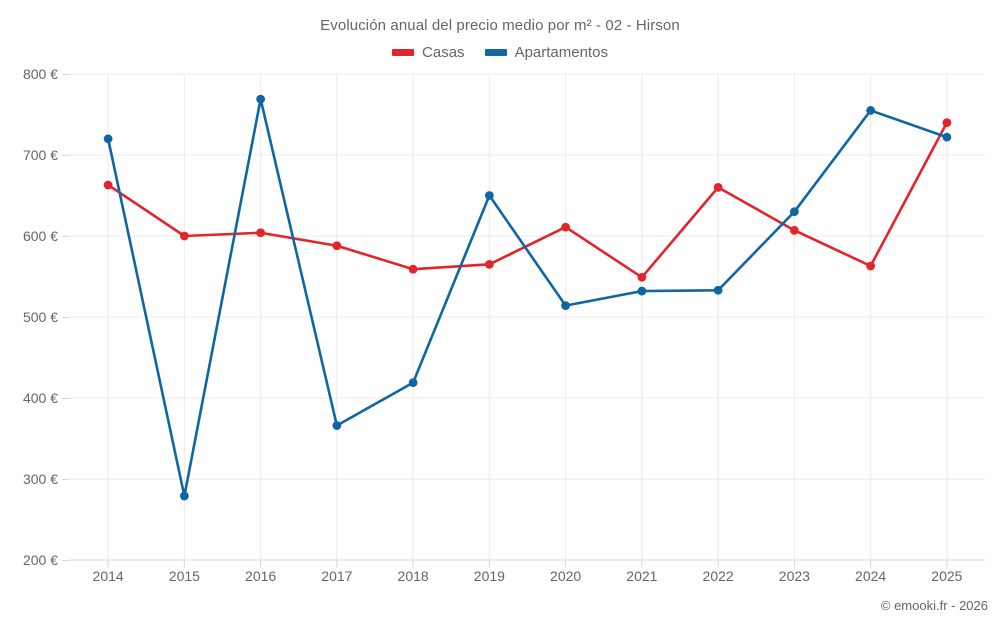 The height and width of the screenshot is (625, 1000). I want to click on data-point-casas-2021, so click(642, 277).